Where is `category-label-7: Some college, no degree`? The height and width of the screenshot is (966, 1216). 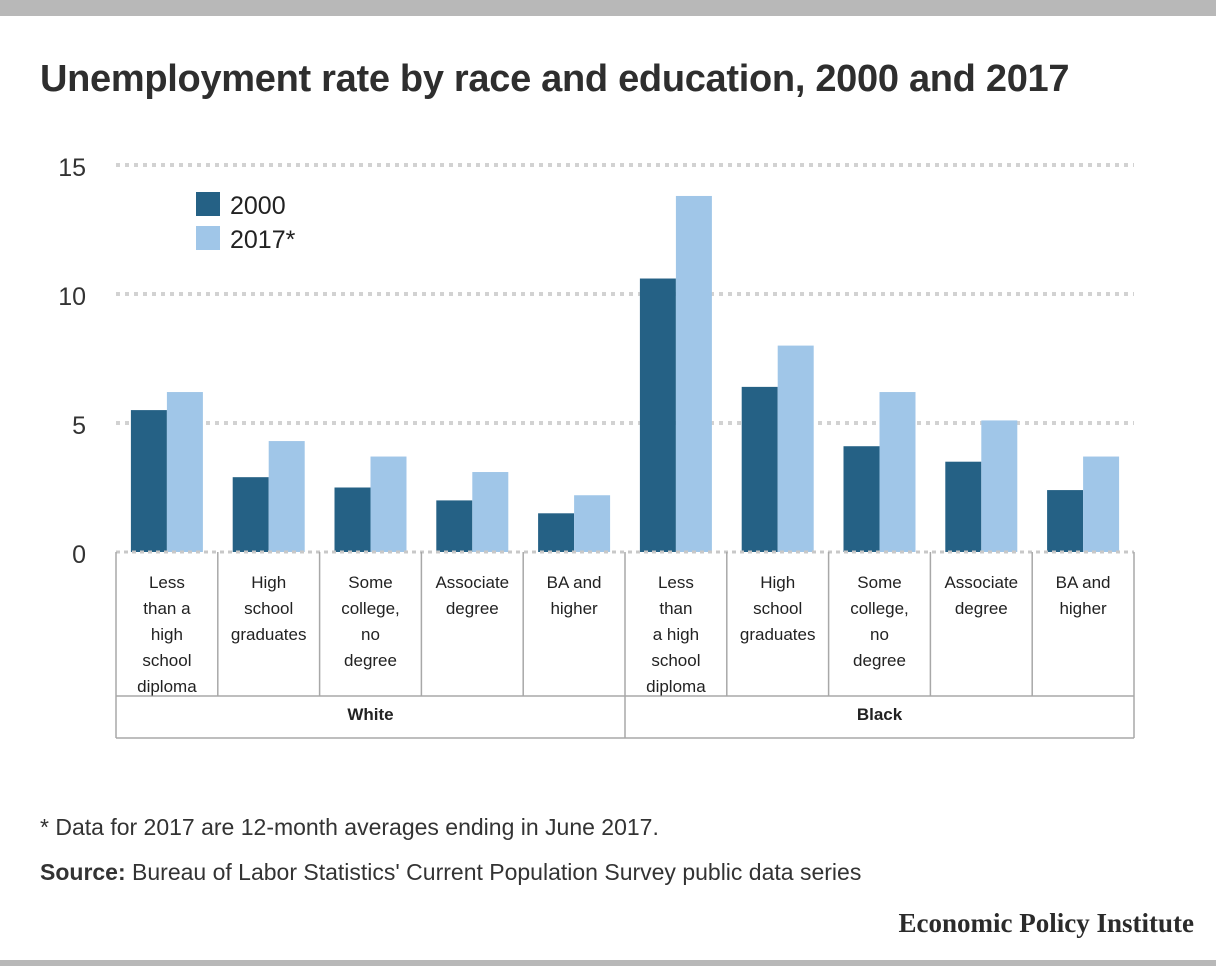
category-label-7: Some college, no degree is located at coordinates (879, 621).